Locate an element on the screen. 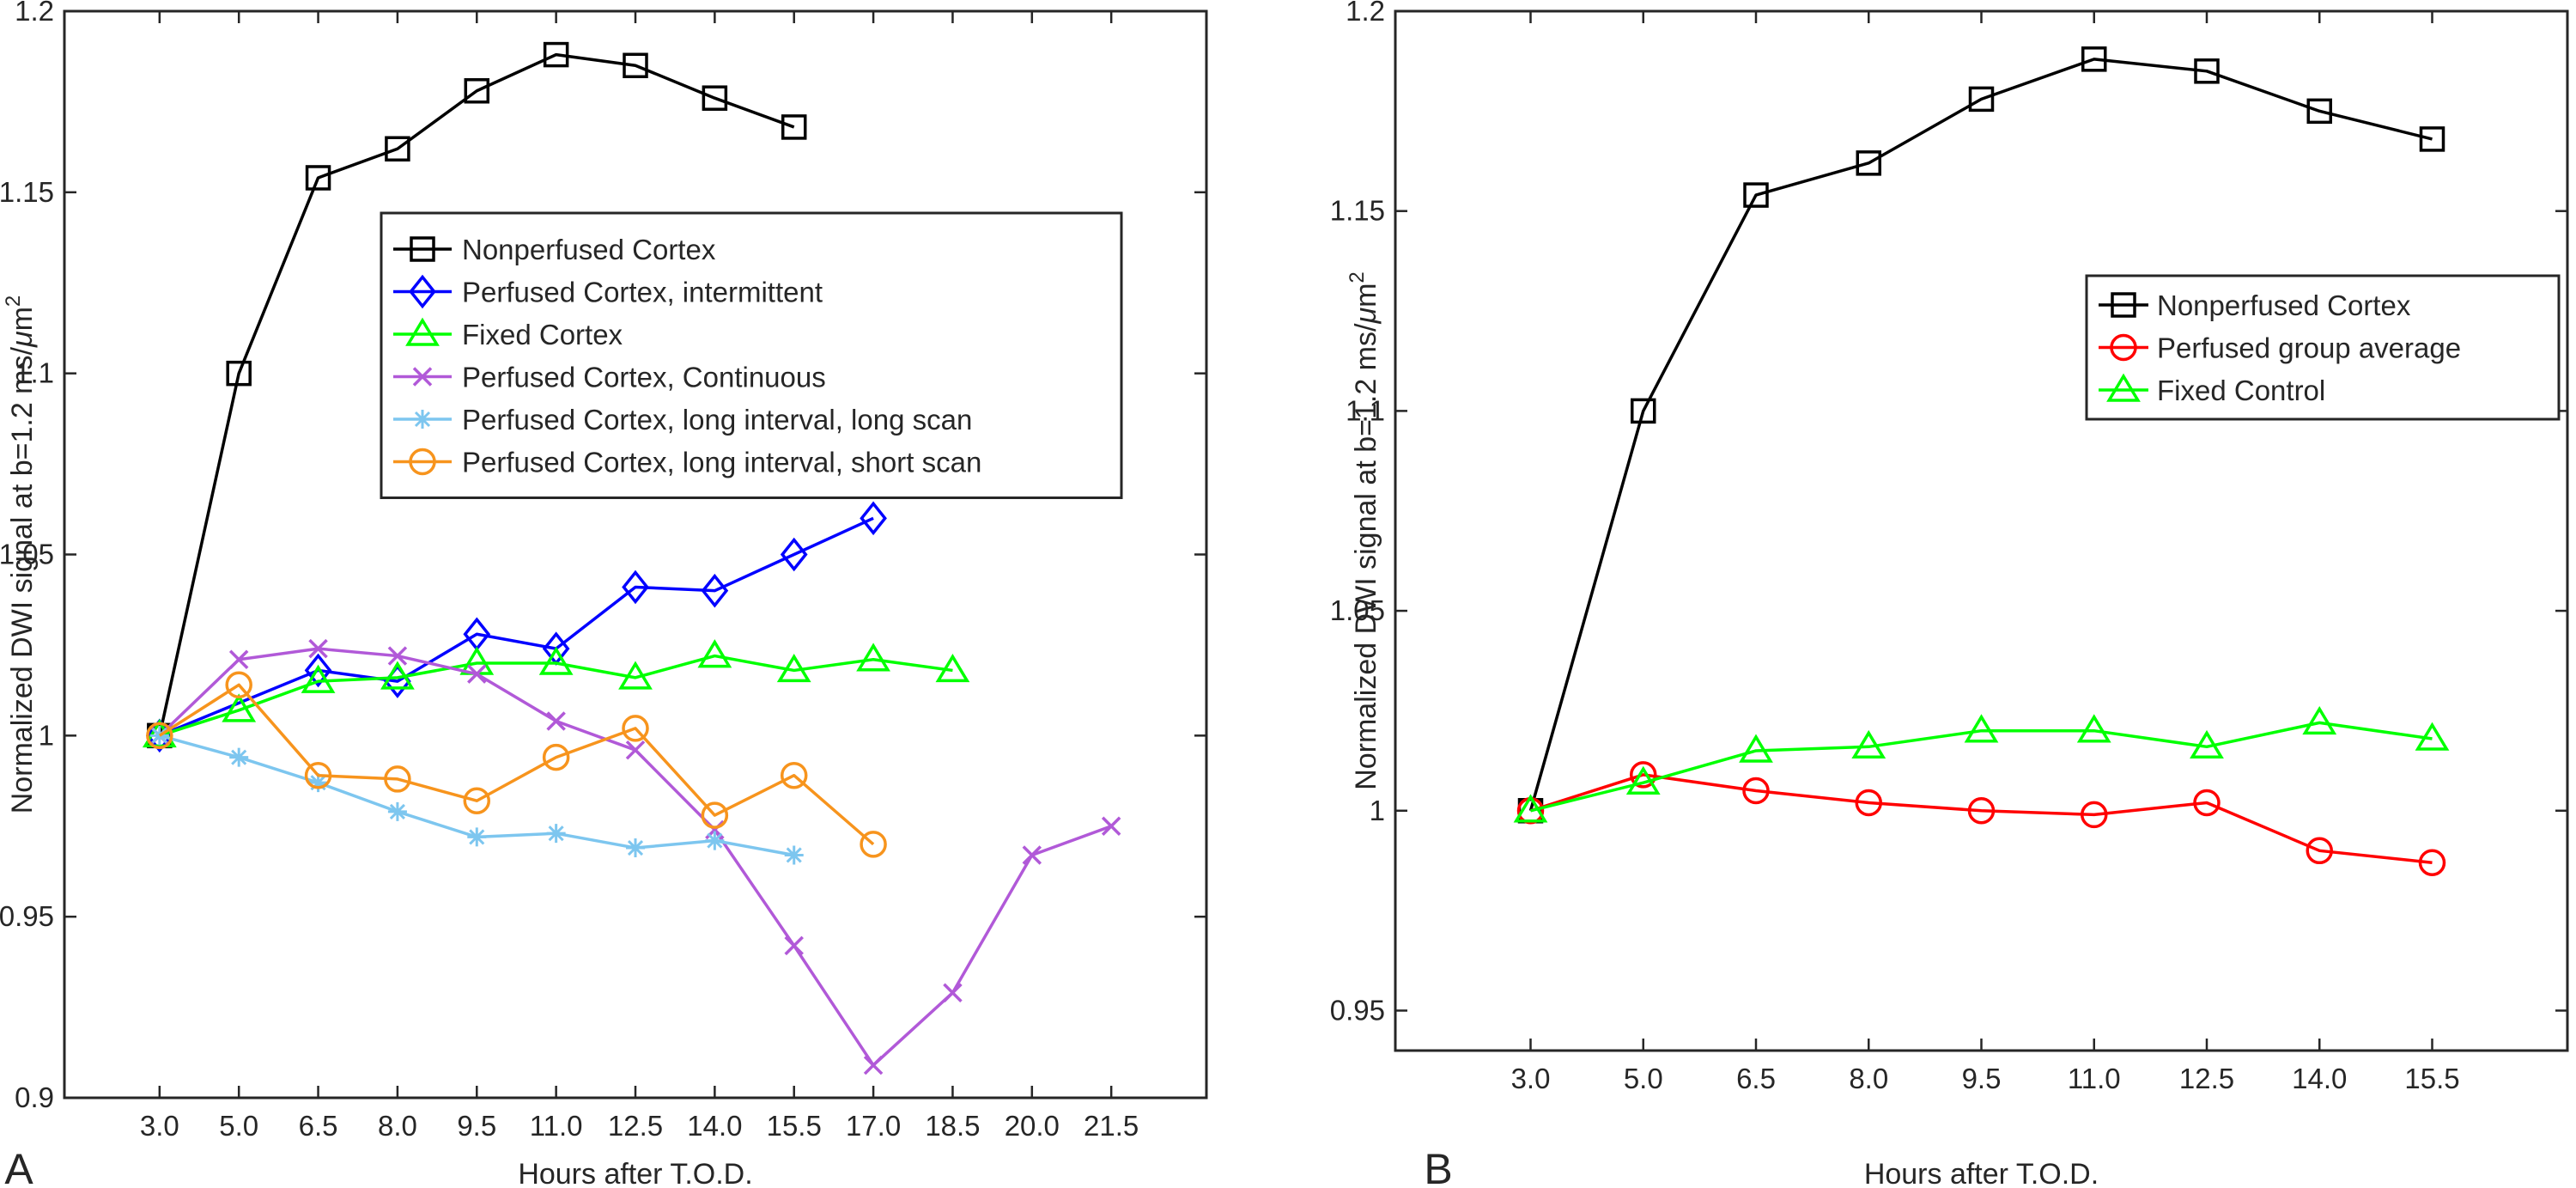  x-tick-label: 18.5 is located at coordinates (952, 1126).